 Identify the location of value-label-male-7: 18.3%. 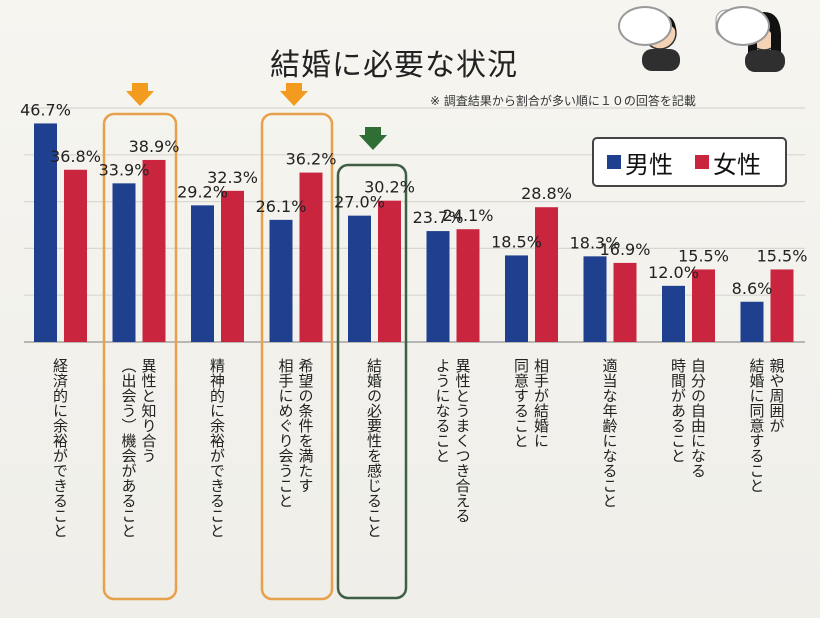
(595, 242).